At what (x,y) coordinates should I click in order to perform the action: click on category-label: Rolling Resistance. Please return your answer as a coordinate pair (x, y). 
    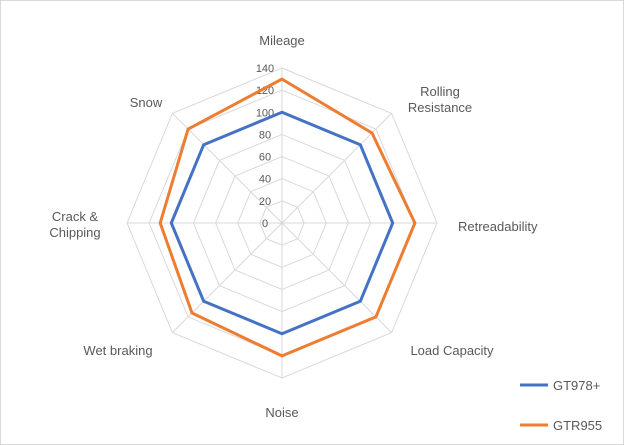
    Looking at the image, I should click on (440, 99).